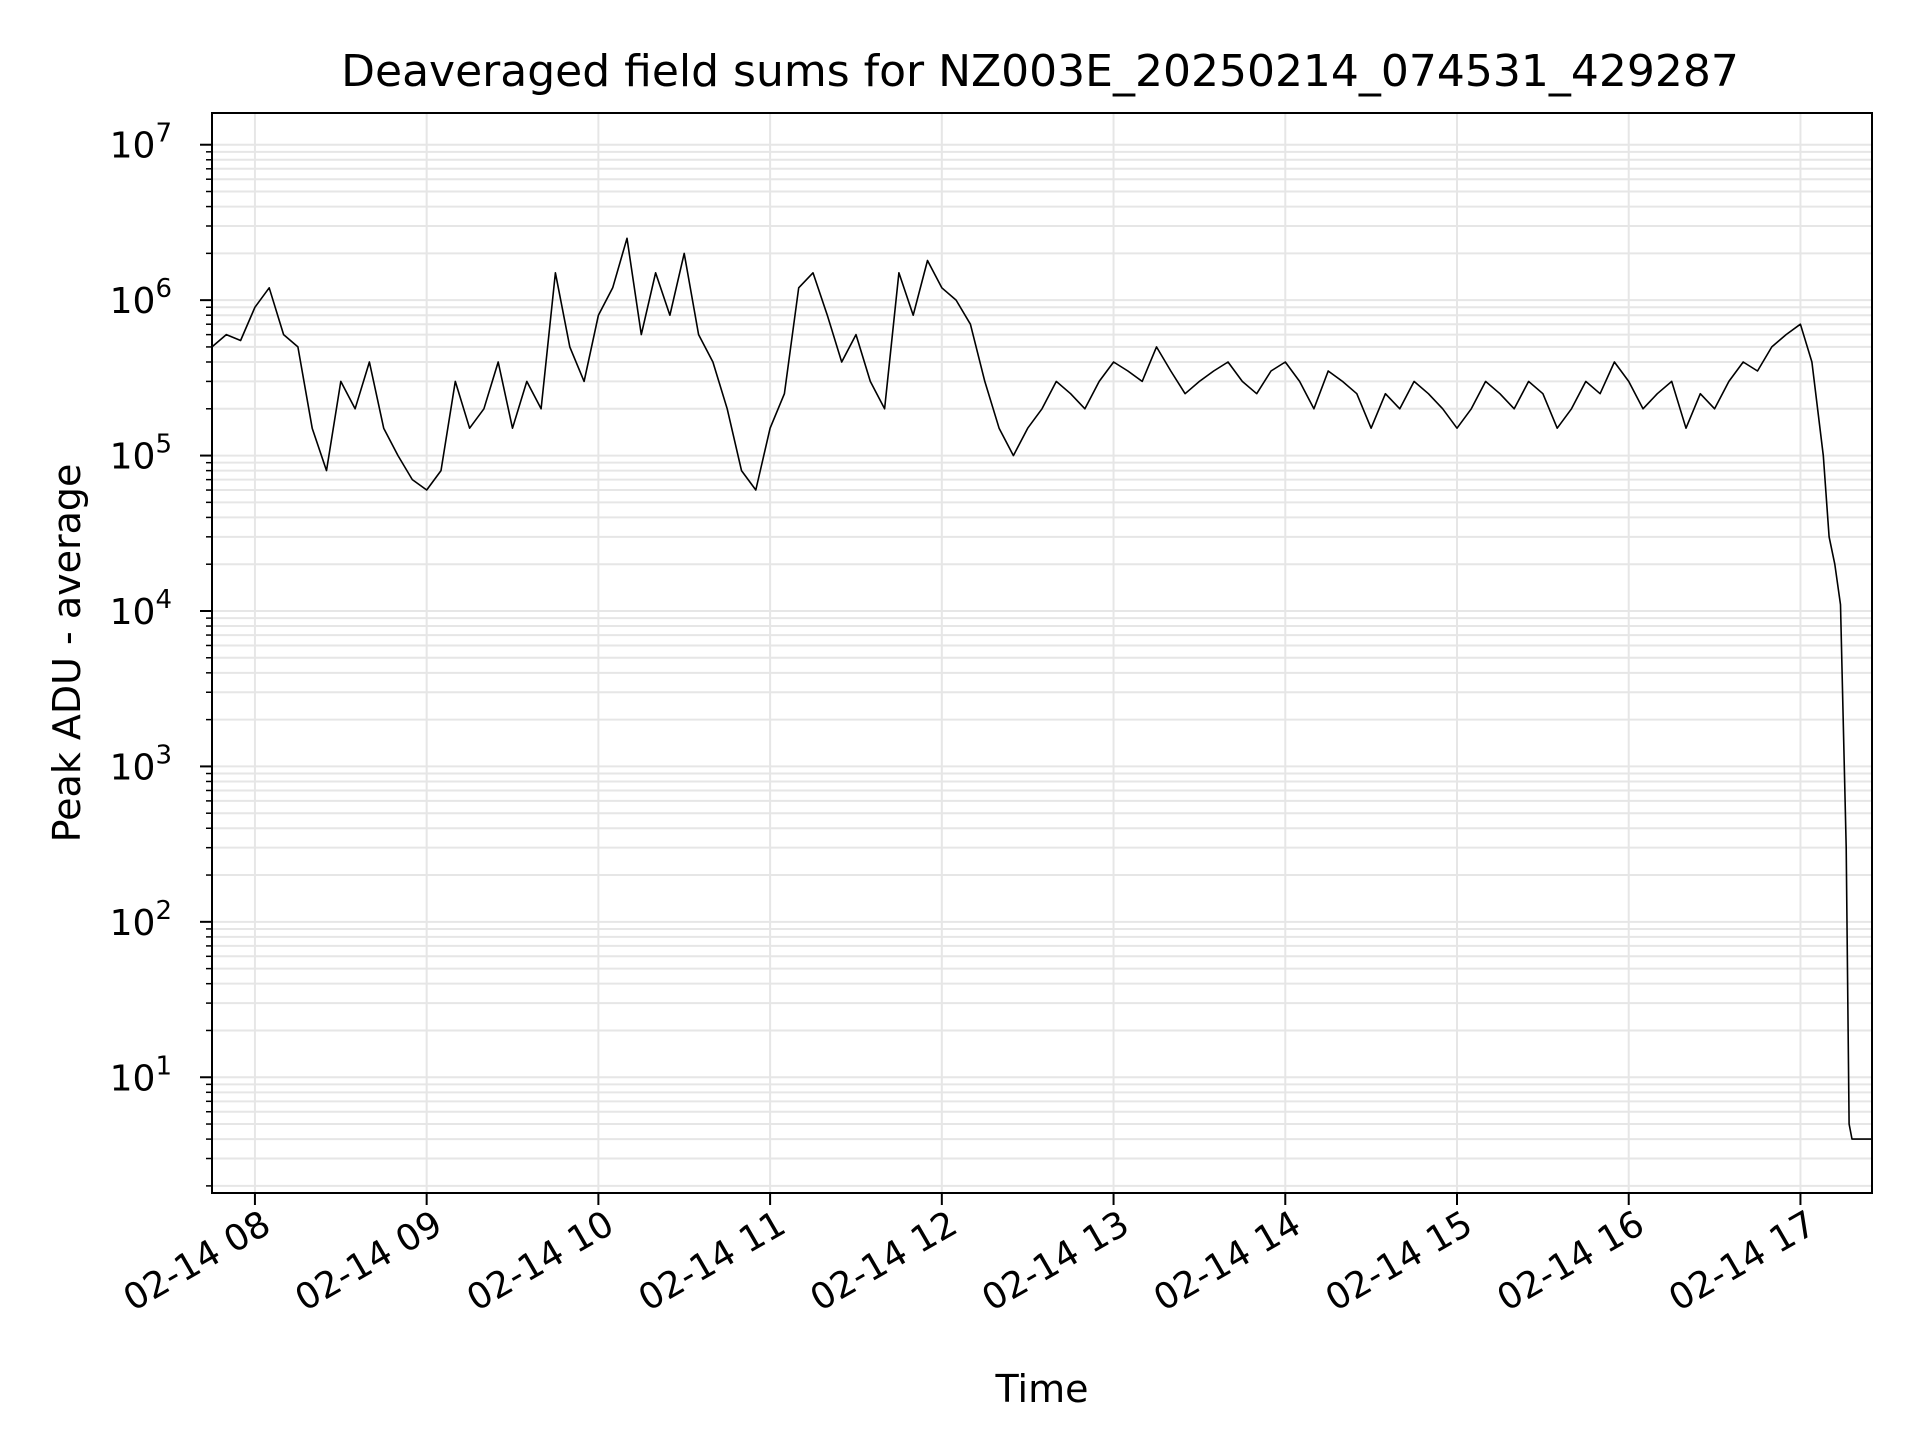 The height and width of the screenshot is (1440, 1920). Describe the element at coordinates (141, 454) in the screenshot. I see `y-tick-label: 10⁵` at that location.